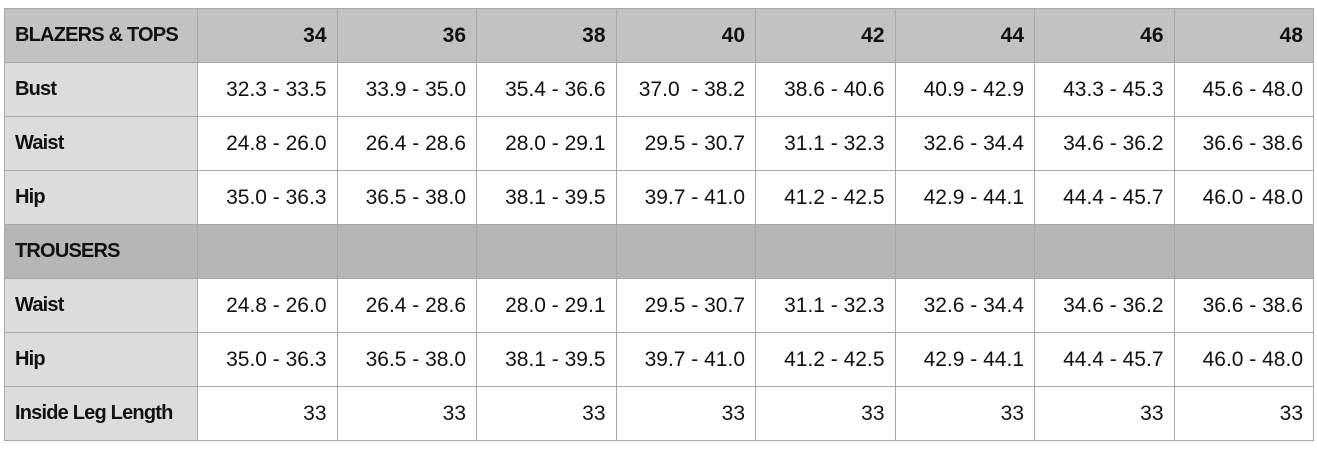  What do you see at coordinates (685, 35) in the screenshot?
I see `size-header: 40` at bounding box center [685, 35].